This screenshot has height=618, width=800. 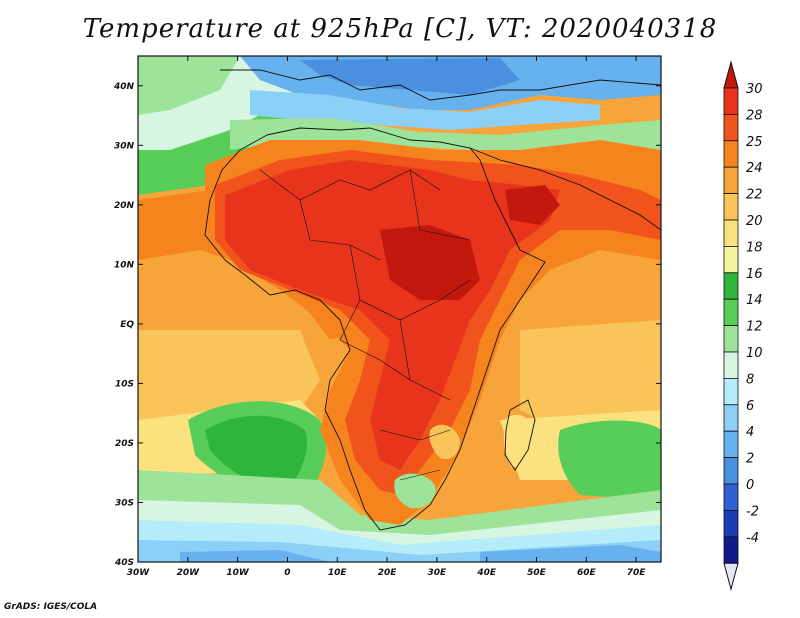 What do you see at coordinates (256, 455) in the screenshot?
I see `field-atlantic-green-core` at bounding box center [256, 455].